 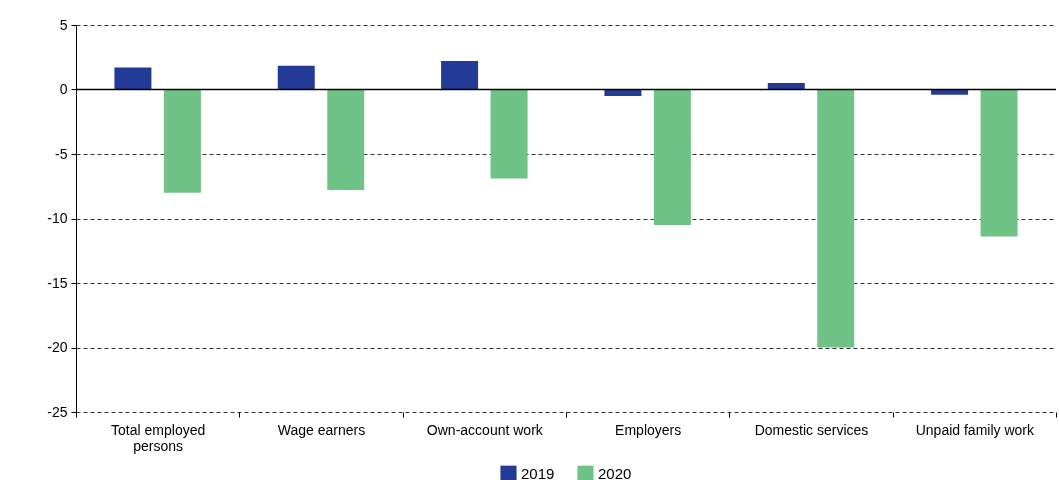 I want to click on y-tick-label: 0, so click(x=63, y=89).